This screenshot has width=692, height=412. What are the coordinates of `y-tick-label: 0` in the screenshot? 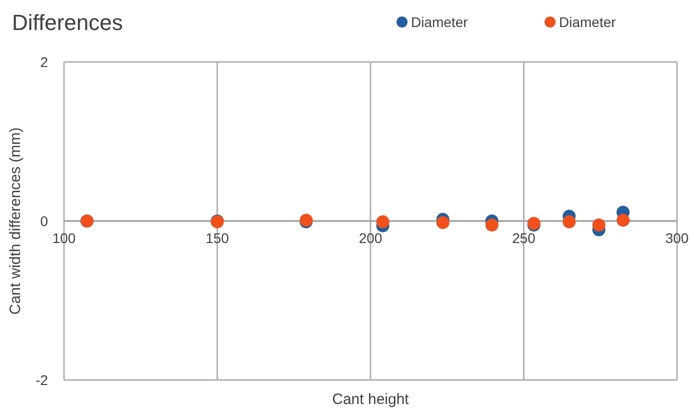 It's located at (44, 221).